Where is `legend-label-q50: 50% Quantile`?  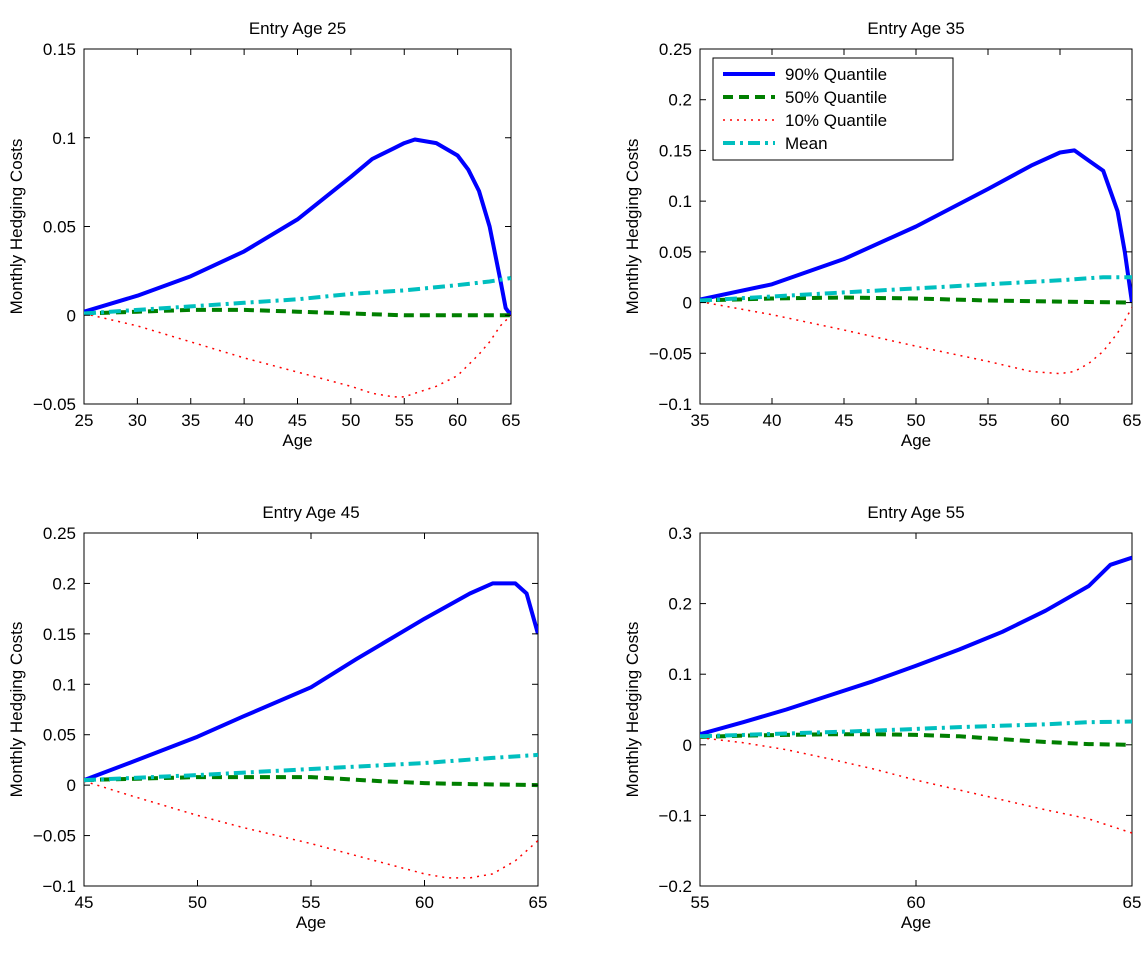
legend-label-q50: 50% Quantile is located at coordinates (836, 97).